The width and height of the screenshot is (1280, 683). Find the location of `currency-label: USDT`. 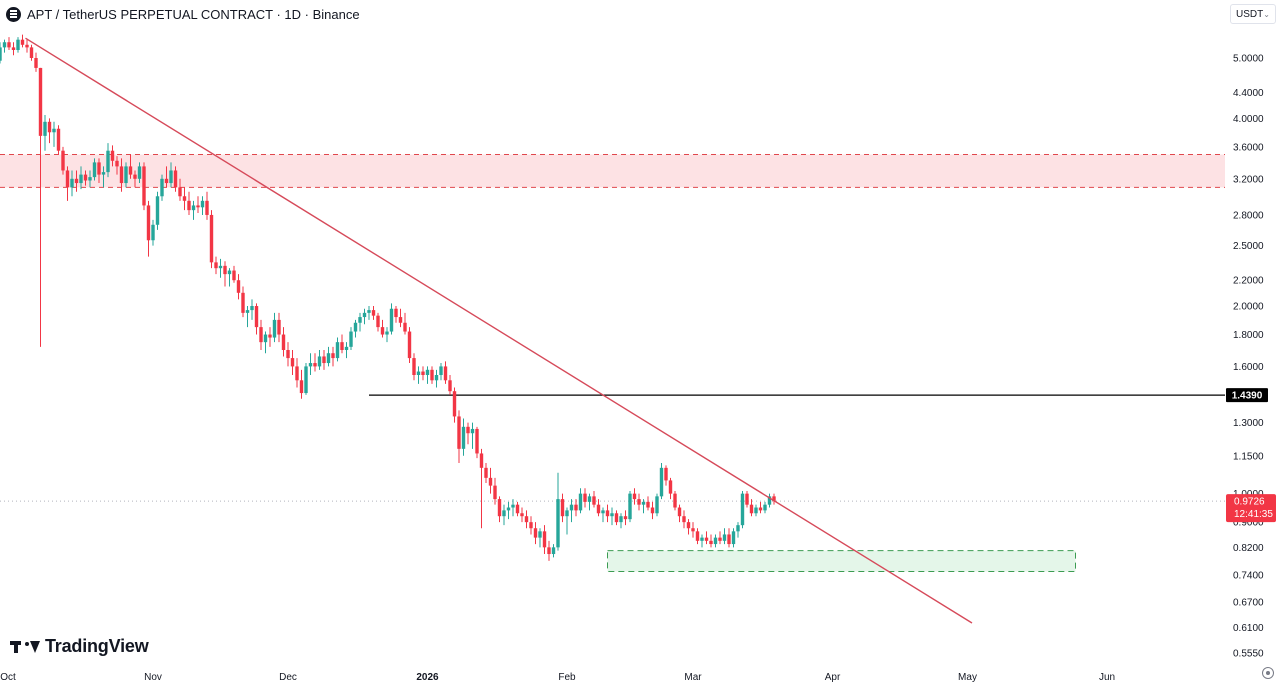

currency-label: USDT is located at coordinates (1250, 14).